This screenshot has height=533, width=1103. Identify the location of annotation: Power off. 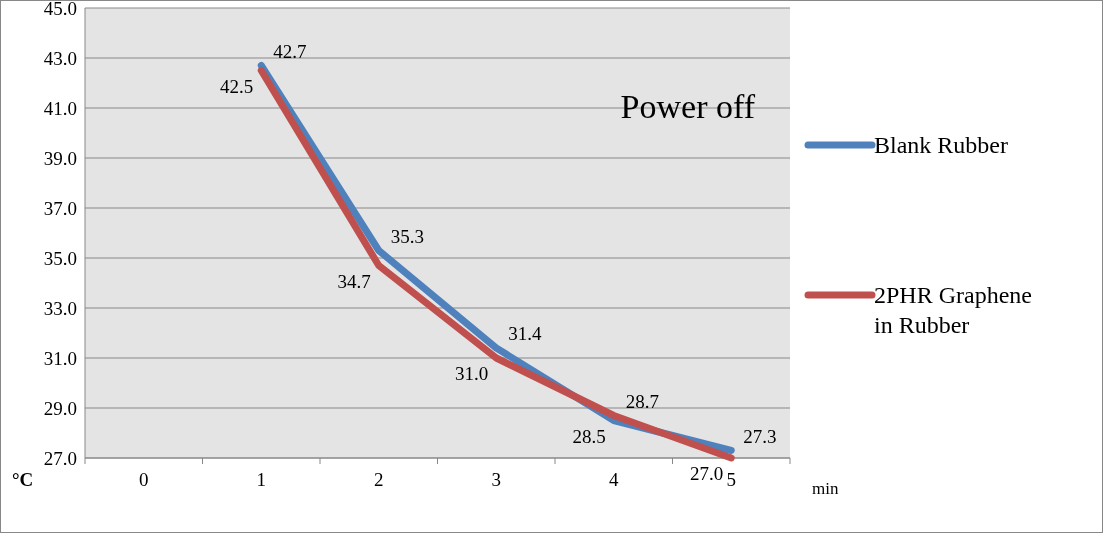
(688, 106).